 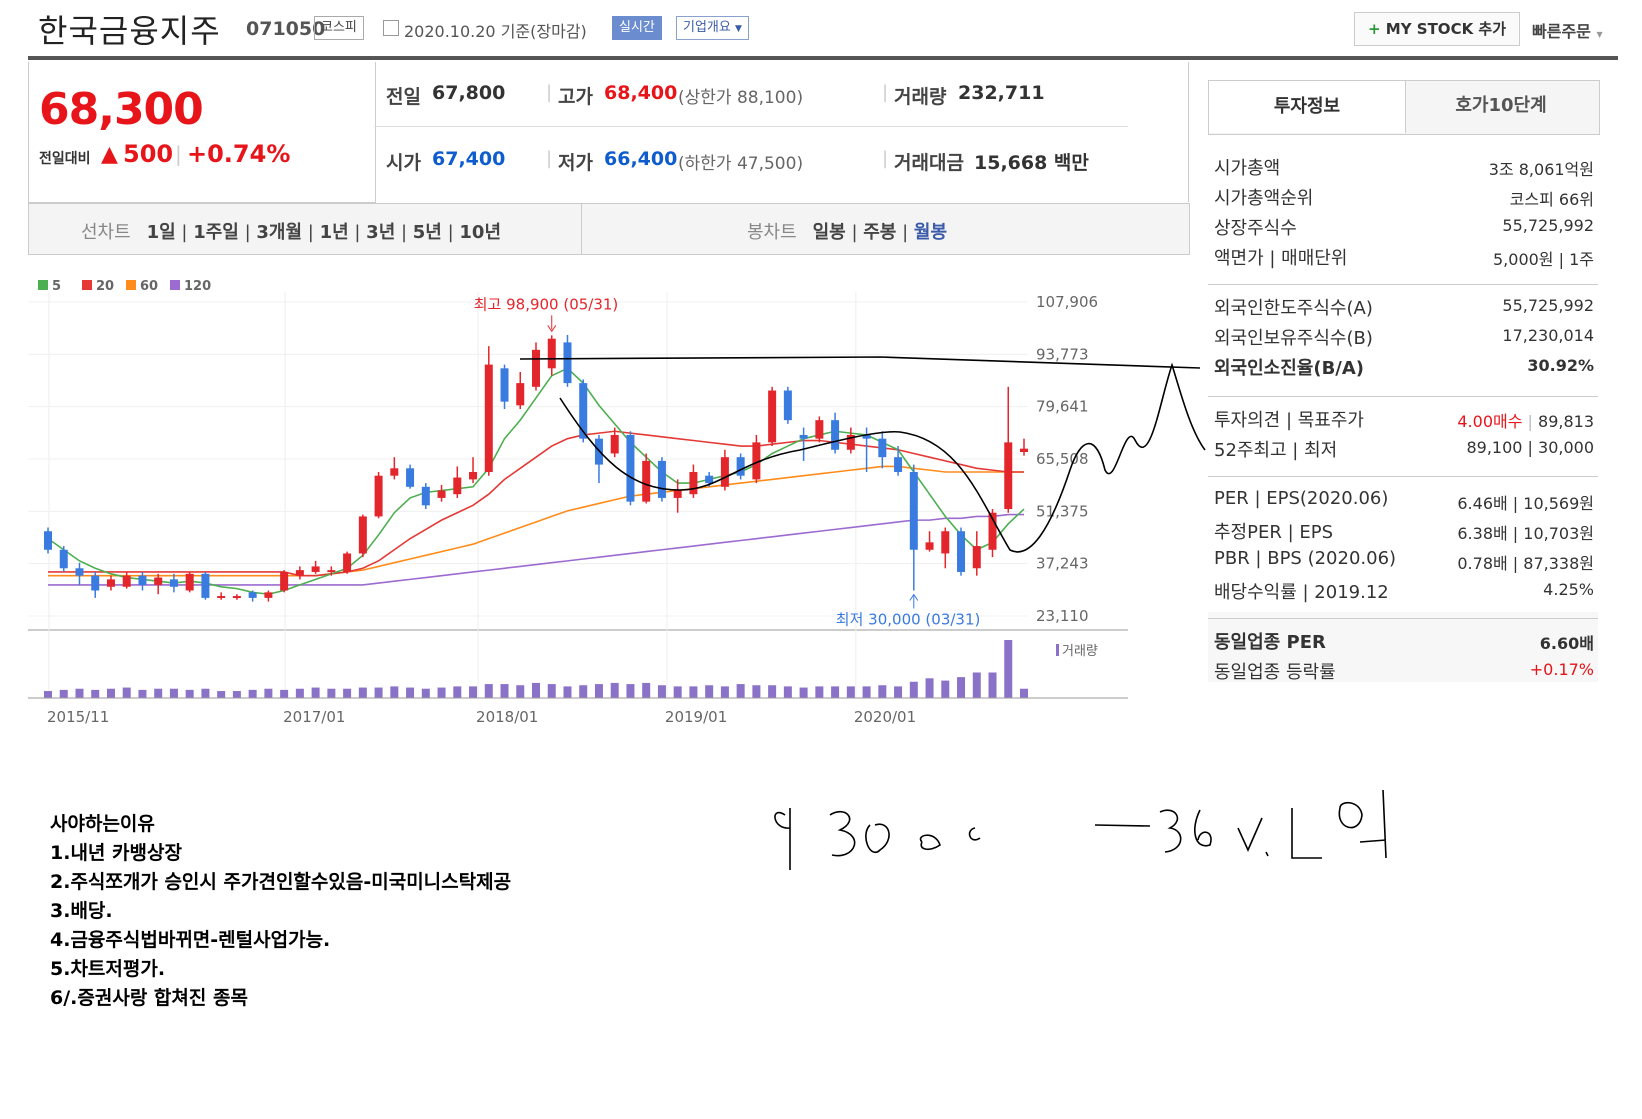 I want to click on company-overview-dropdown: 기업개요 ▼, so click(x=712, y=28).